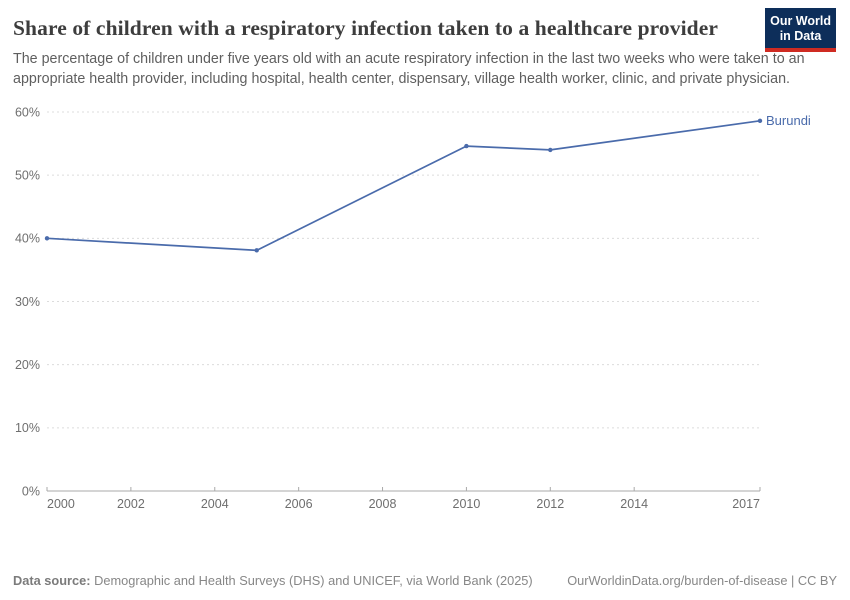 The image size is (850, 600). Describe the element at coordinates (215, 504) in the screenshot. I see `x-tick-label: 2004` at that location.